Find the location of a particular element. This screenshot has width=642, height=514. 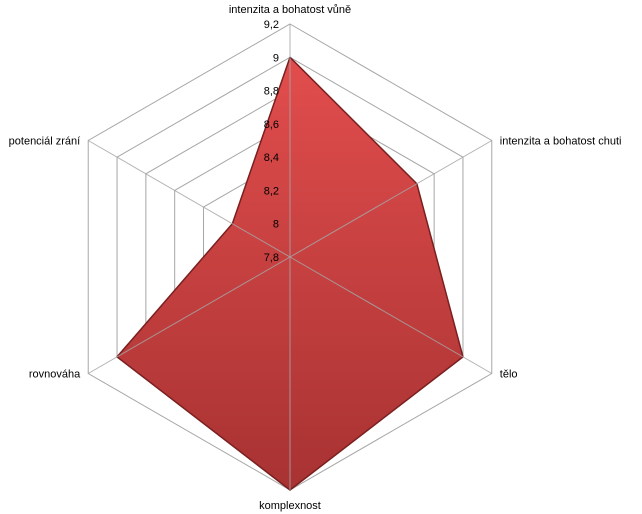

axis-label: intenzita a bohatost chuti is located at coordinates (561, 142).